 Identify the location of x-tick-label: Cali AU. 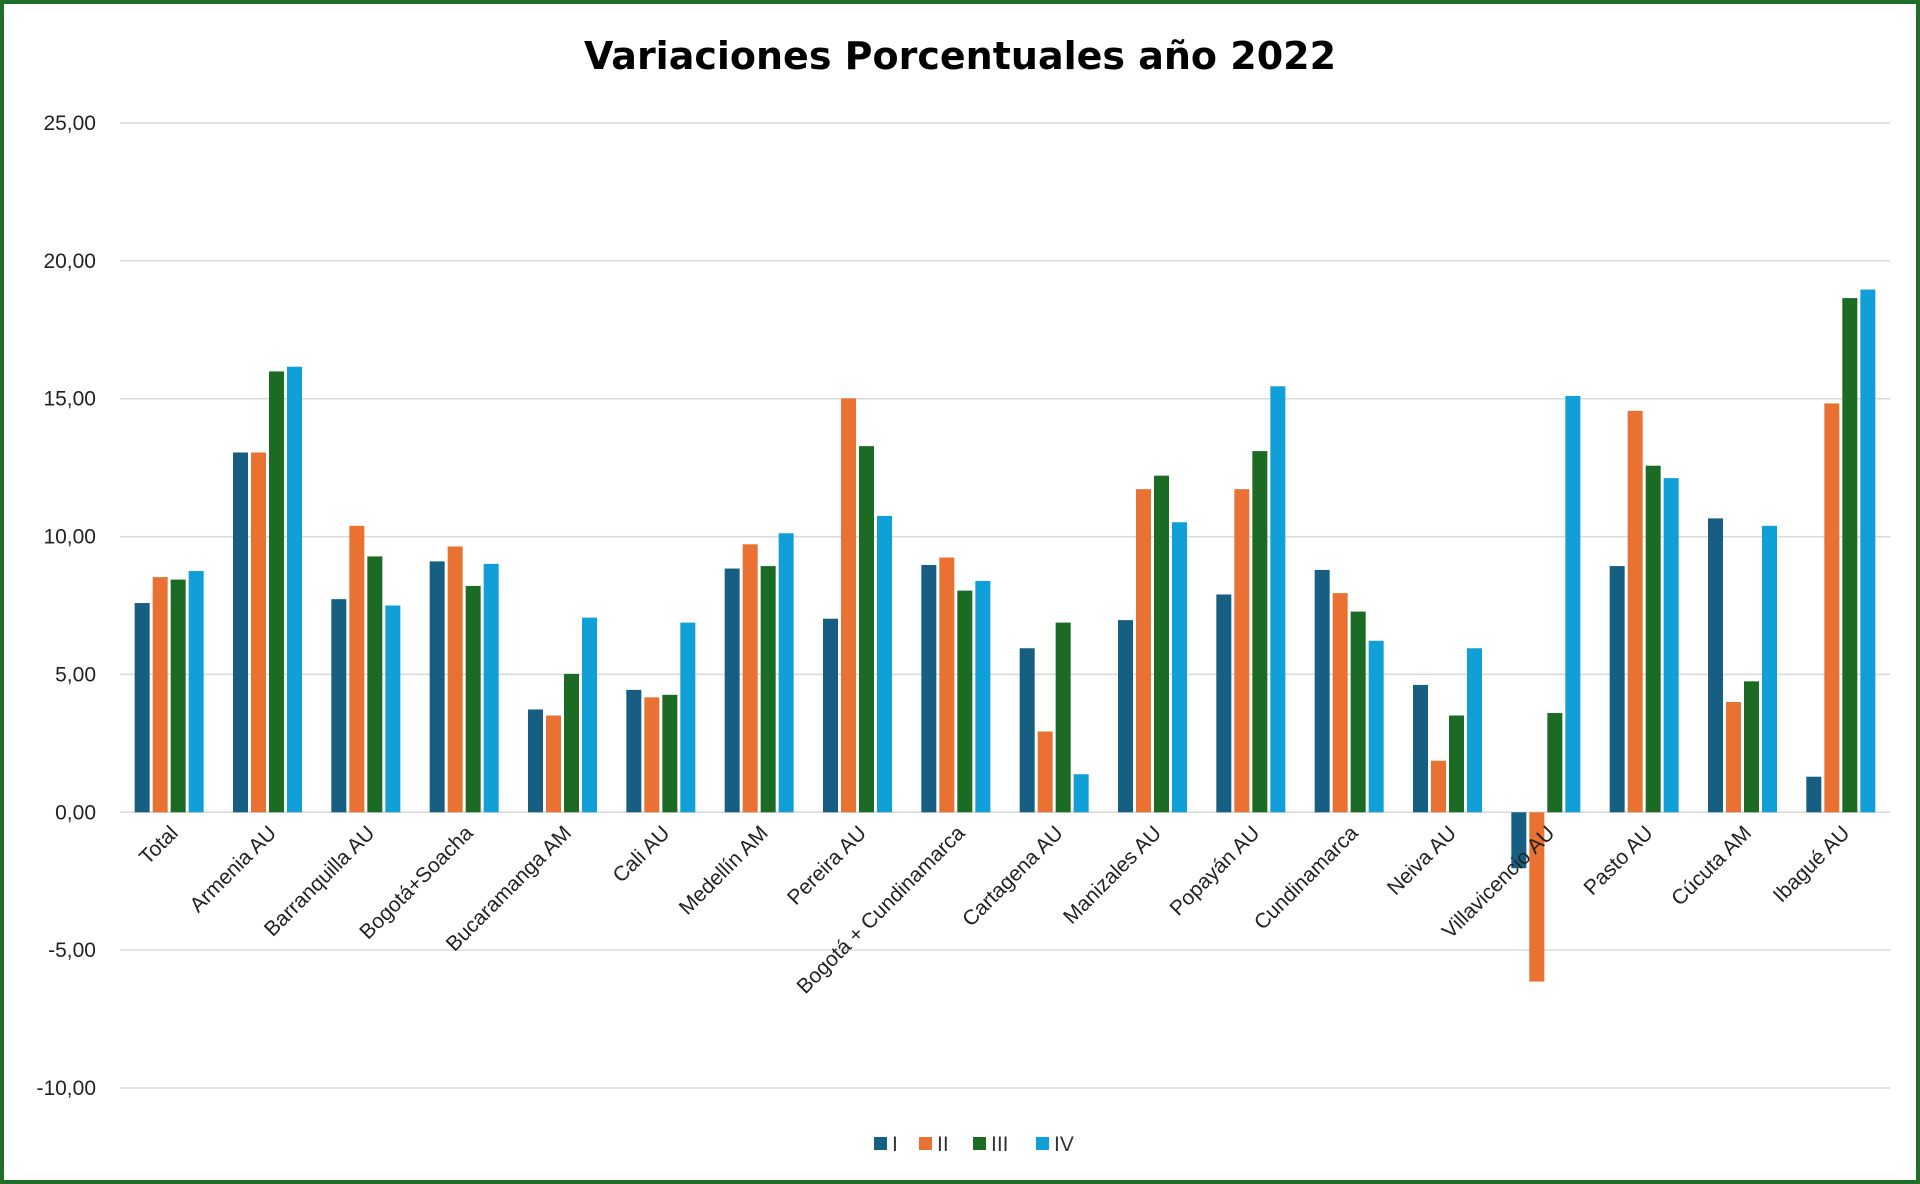
(642, 855).